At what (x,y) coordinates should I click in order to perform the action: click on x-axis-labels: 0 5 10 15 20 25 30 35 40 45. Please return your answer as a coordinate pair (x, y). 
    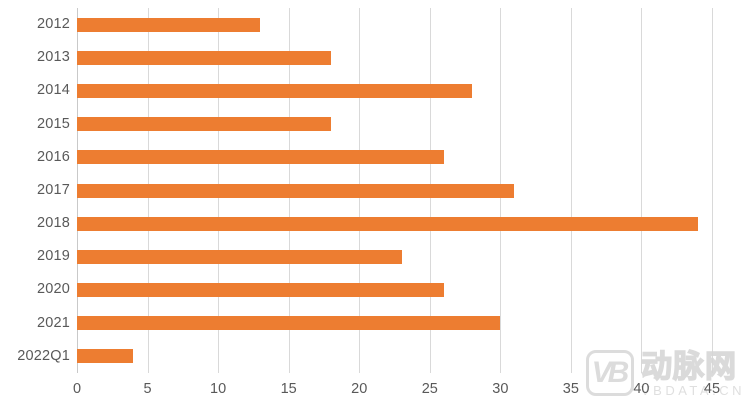
    Looking at the image, I should click on (396, 390).